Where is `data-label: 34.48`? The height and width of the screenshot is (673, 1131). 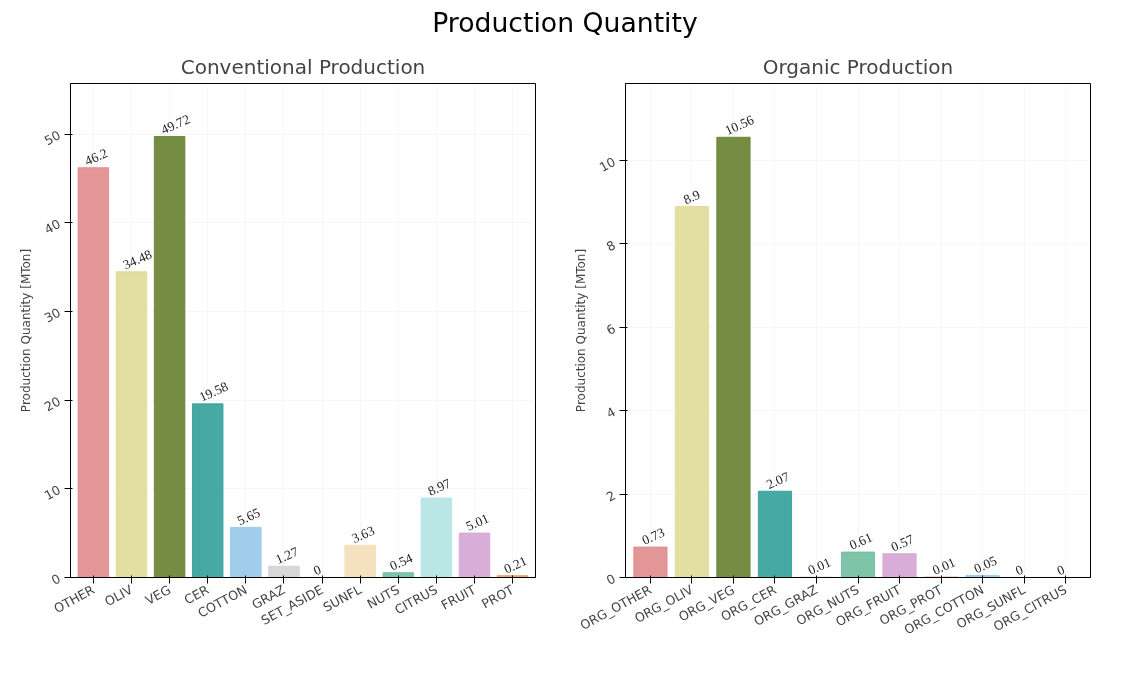
data-label: 34.48 is located at coordinates (137, 259).